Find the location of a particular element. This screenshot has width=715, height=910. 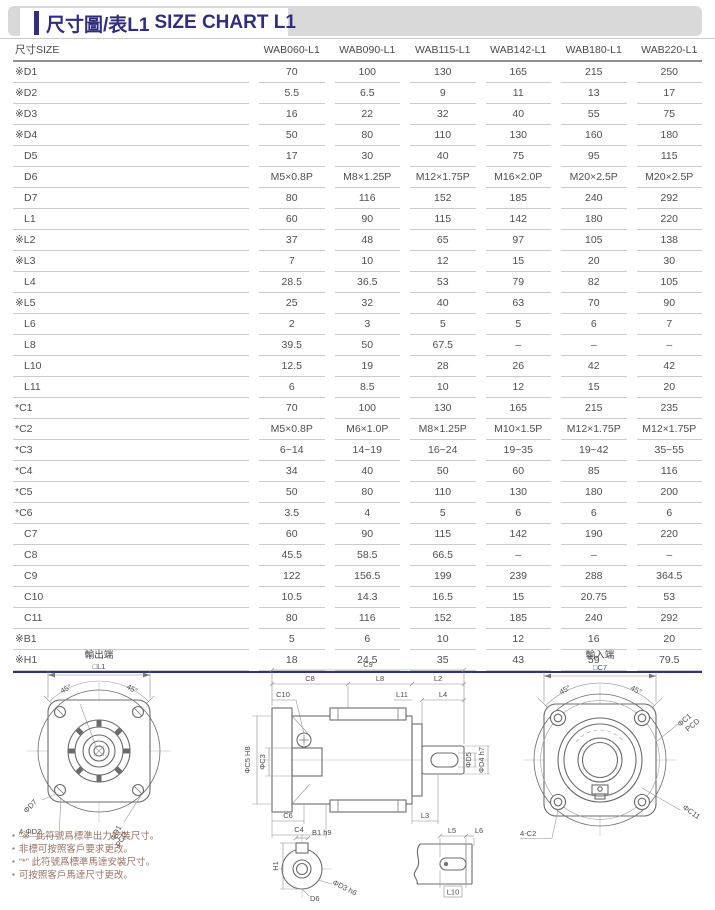

cell-value: 79.5 is located at coordinates (669, 660).